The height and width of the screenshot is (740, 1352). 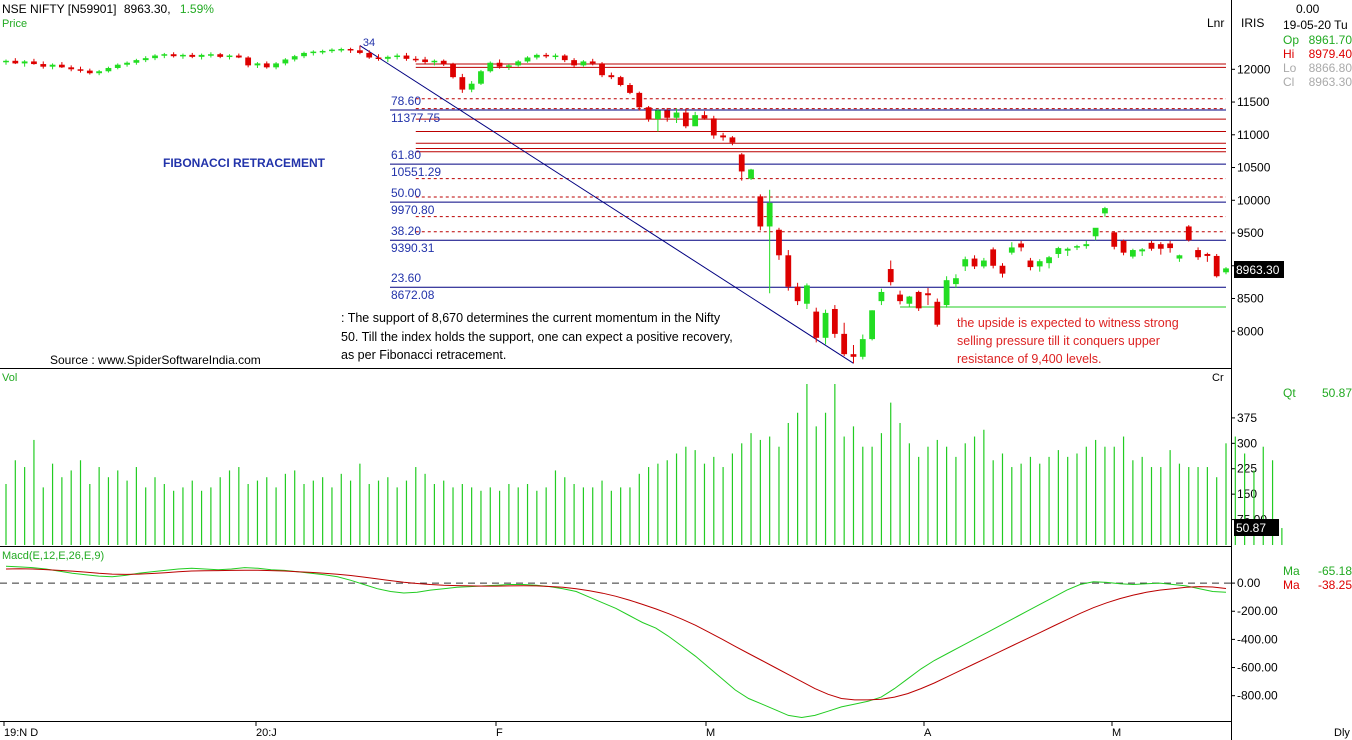 I want to click on price-panel-label: Price, so click(x=14, y=24).